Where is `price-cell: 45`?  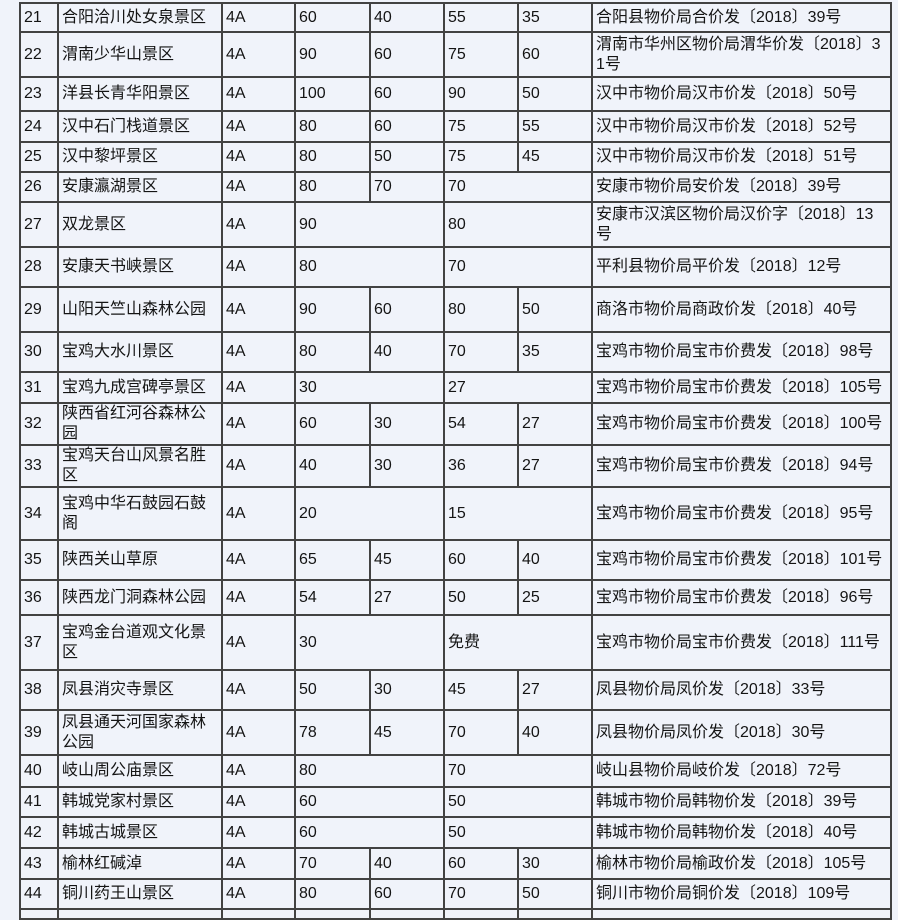
price-cell: 45 is located at coordinates (481, 690).